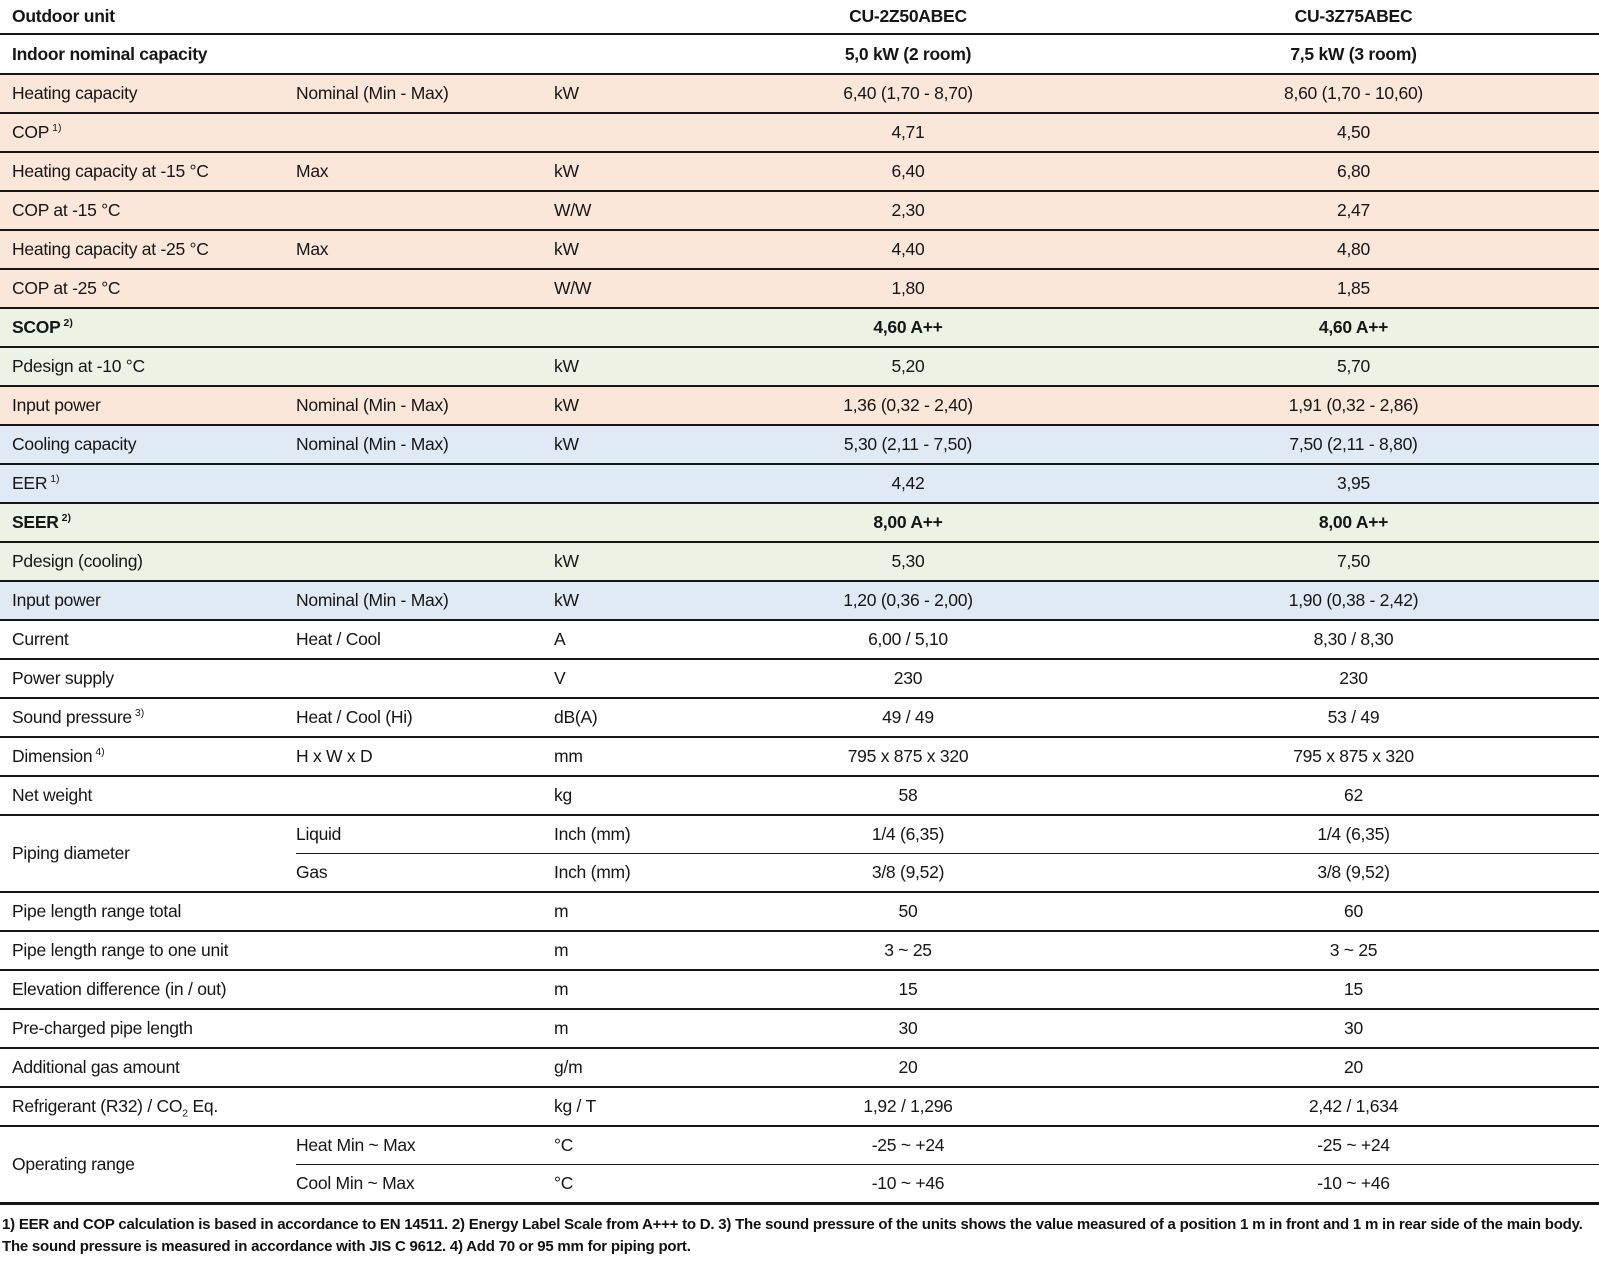  I want to click on value-b-cell: 5,70, so click(1353, 366).